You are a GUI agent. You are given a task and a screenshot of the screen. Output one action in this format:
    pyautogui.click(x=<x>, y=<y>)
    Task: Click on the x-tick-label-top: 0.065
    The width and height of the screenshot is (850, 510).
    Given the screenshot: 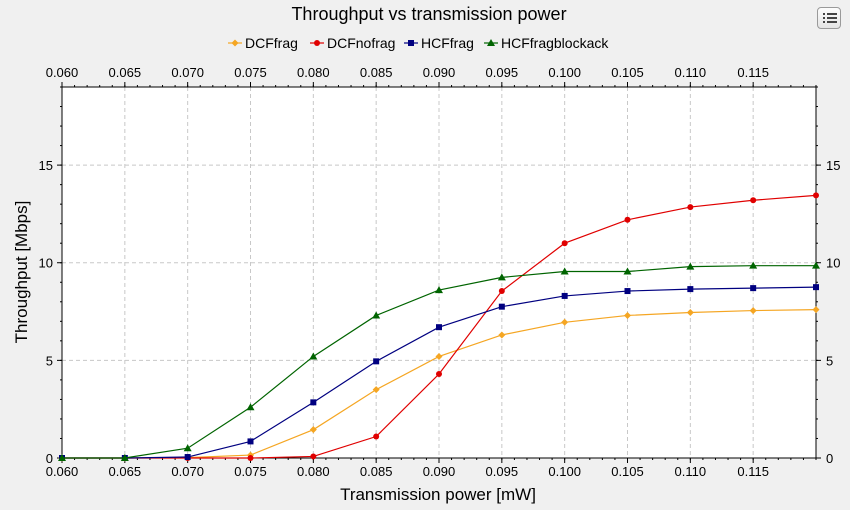 What is the action you would take?
    pyautogui.click(x=125, y=72)
    